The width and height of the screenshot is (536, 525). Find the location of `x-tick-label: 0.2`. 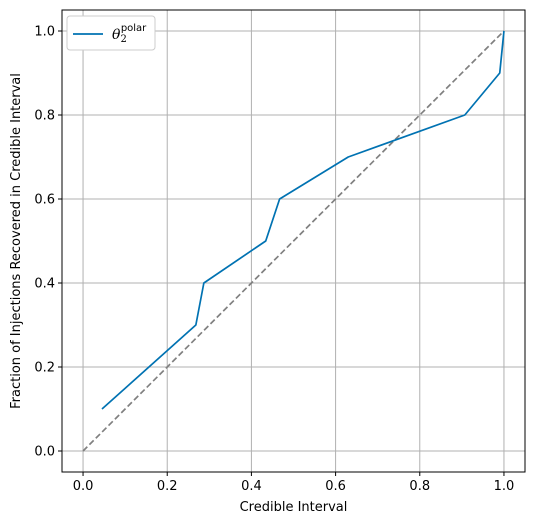

x-tick-label: 0.2 is located at coordinates (167, 486).